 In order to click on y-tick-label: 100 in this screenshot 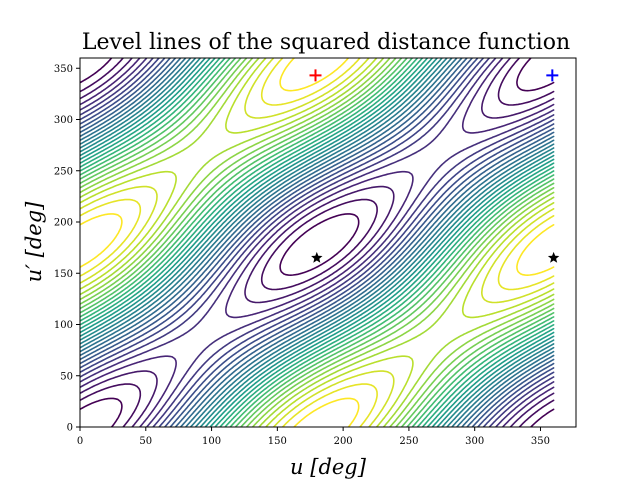, I will do `click(63, 325)`.